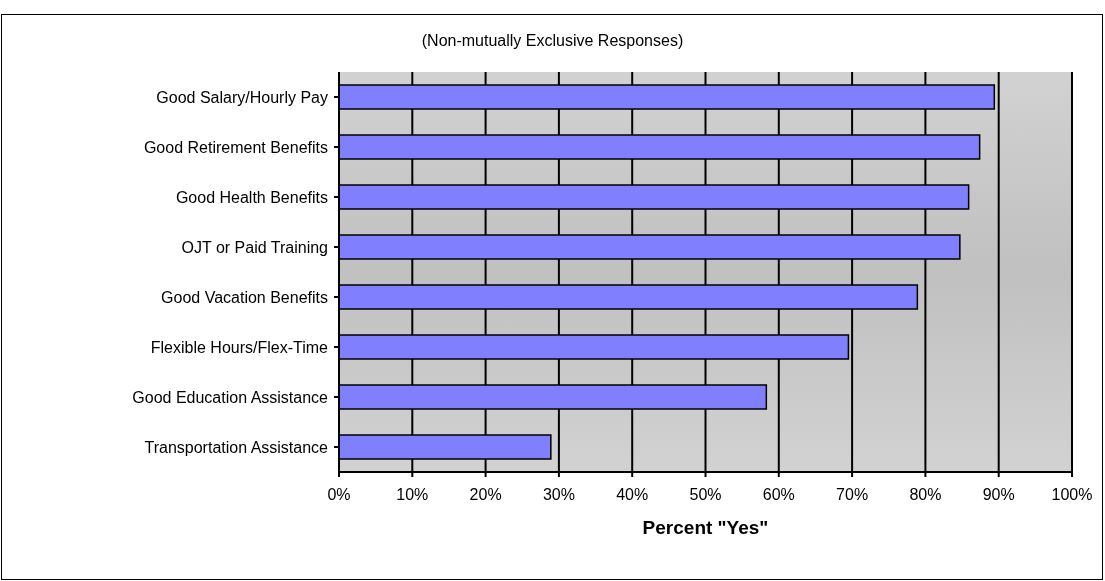 The width and height of the screenshot is (1105, 581). I want to click on x-tick-label: 30%, so click(558, 495).